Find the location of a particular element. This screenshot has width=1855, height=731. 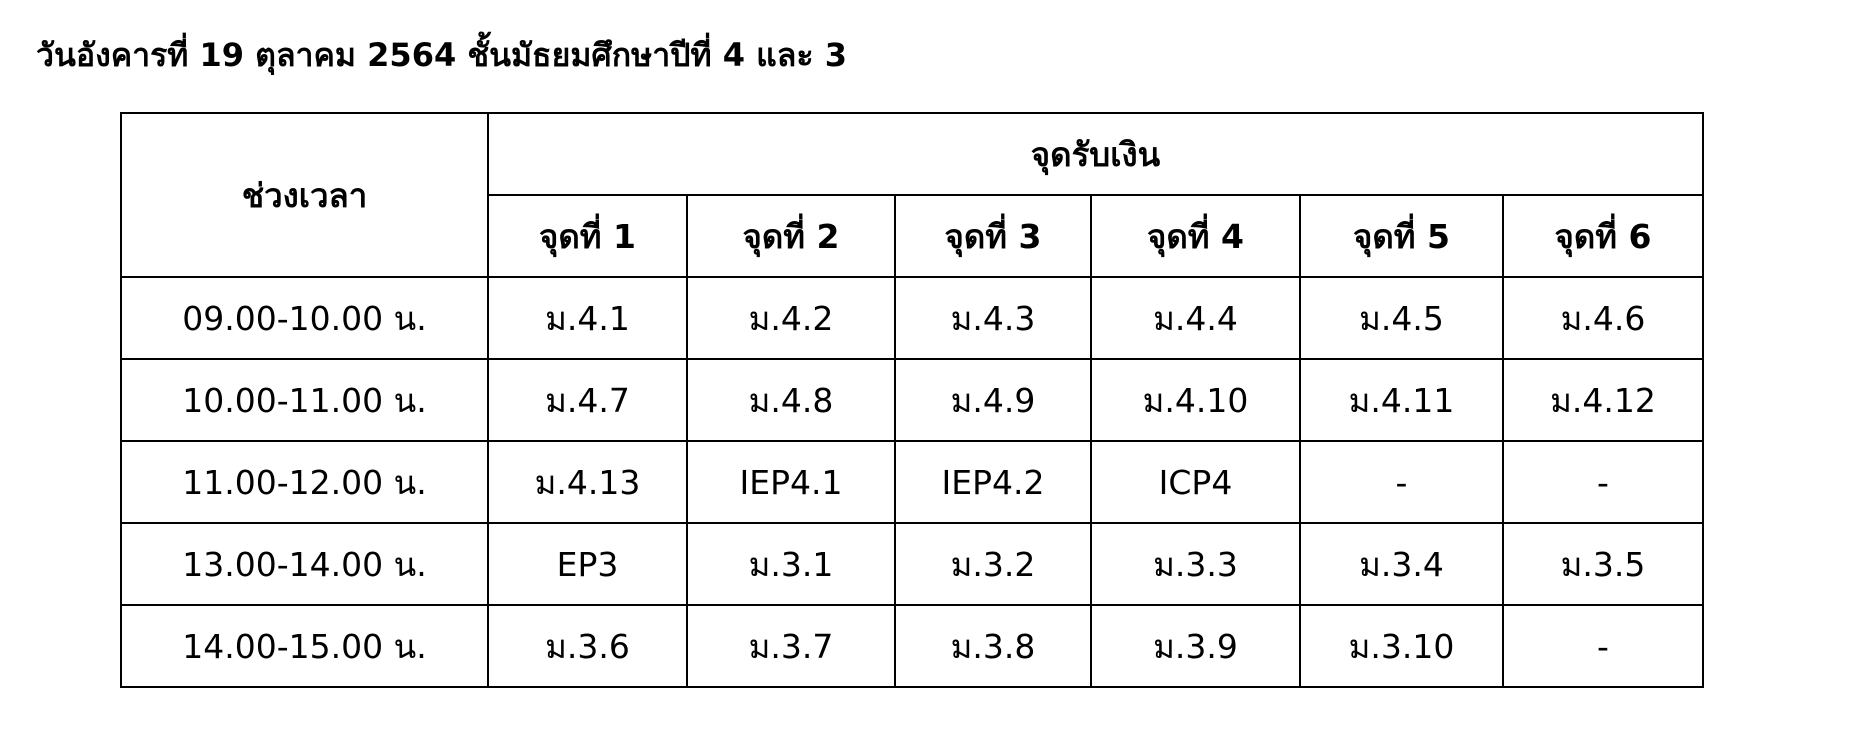

class-cell: ม.3.7 is located at coordinates (791, 646).